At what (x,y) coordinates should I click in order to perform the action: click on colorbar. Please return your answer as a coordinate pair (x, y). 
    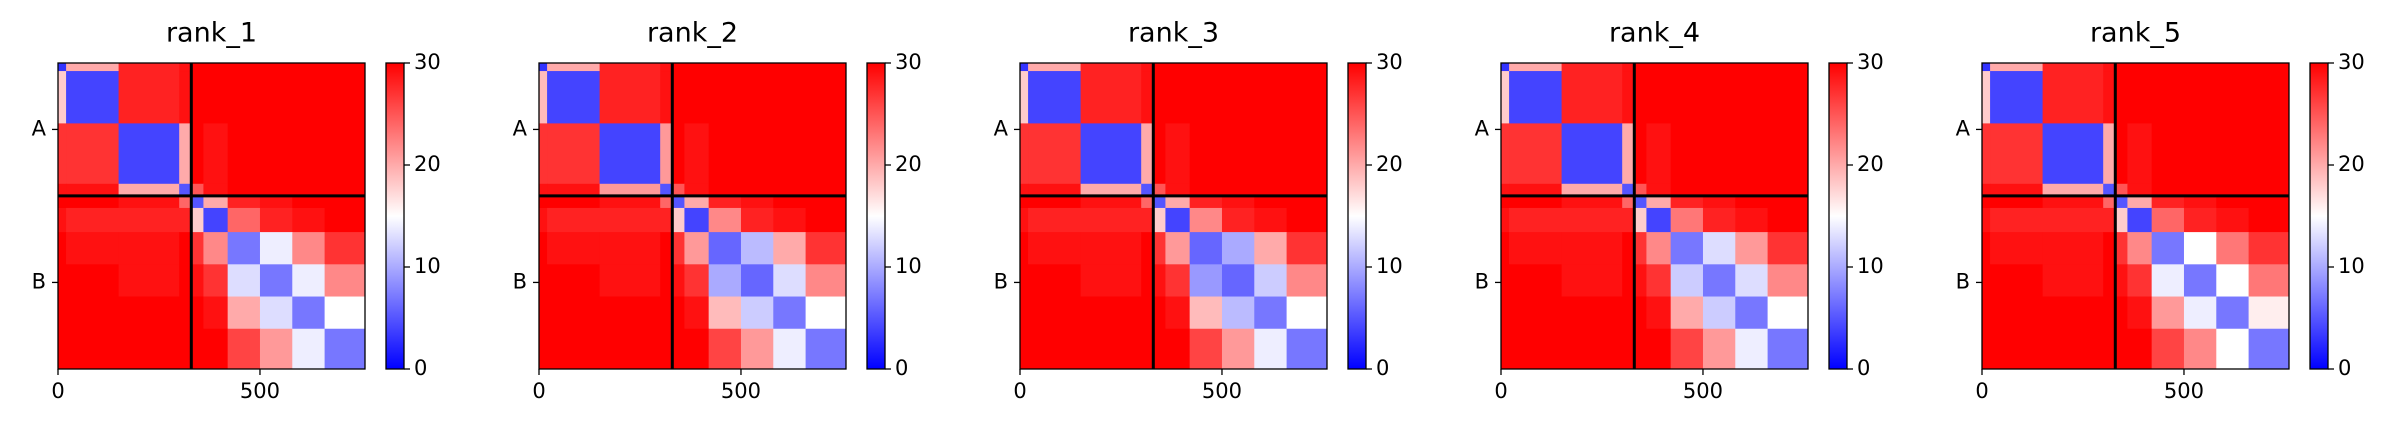
    Looking at the image, I should click on (1838, 216).